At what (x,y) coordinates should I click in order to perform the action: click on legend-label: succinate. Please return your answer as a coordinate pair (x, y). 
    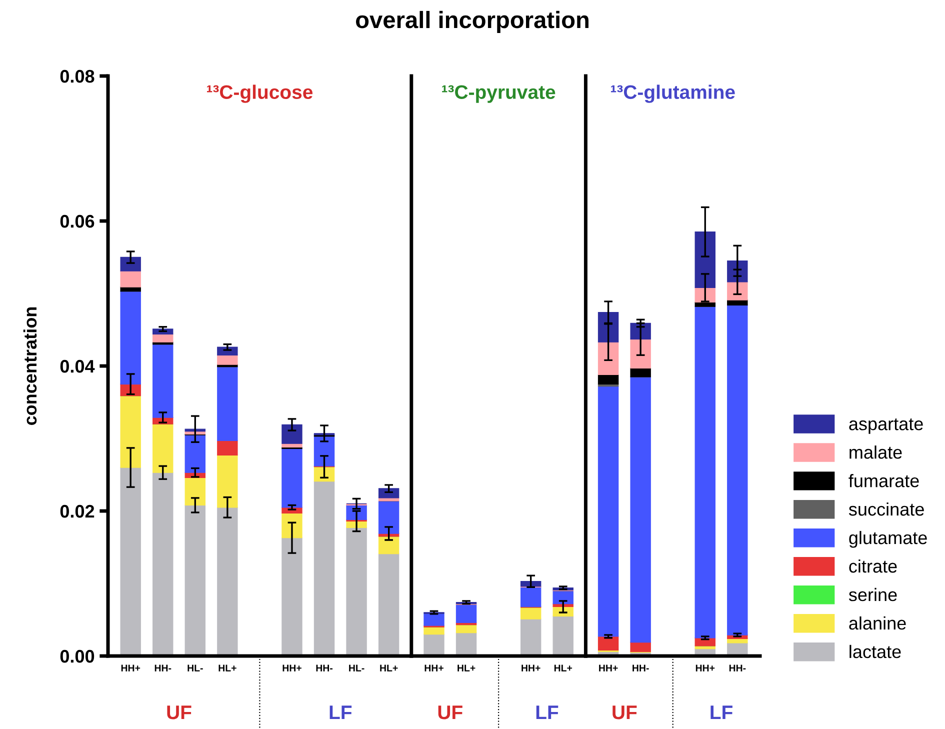
    Looking at the image, I should click on (886, 509).